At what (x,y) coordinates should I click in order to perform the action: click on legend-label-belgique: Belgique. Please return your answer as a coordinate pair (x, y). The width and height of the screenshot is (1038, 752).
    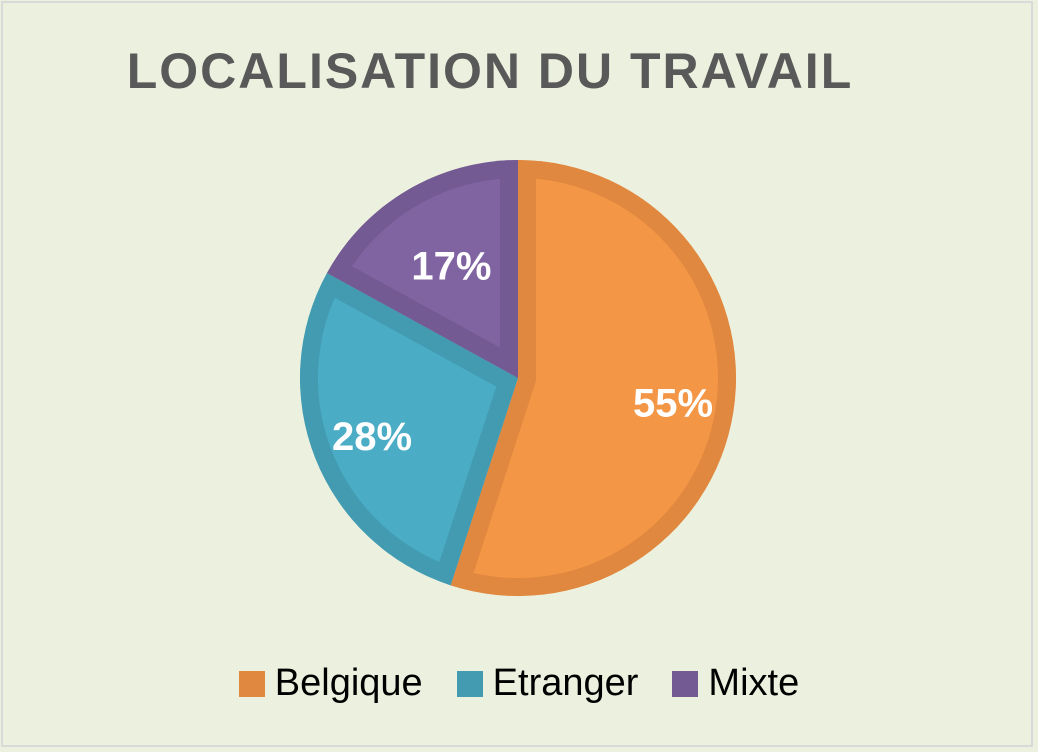
    Looking at the image, I should click on (348, 683).